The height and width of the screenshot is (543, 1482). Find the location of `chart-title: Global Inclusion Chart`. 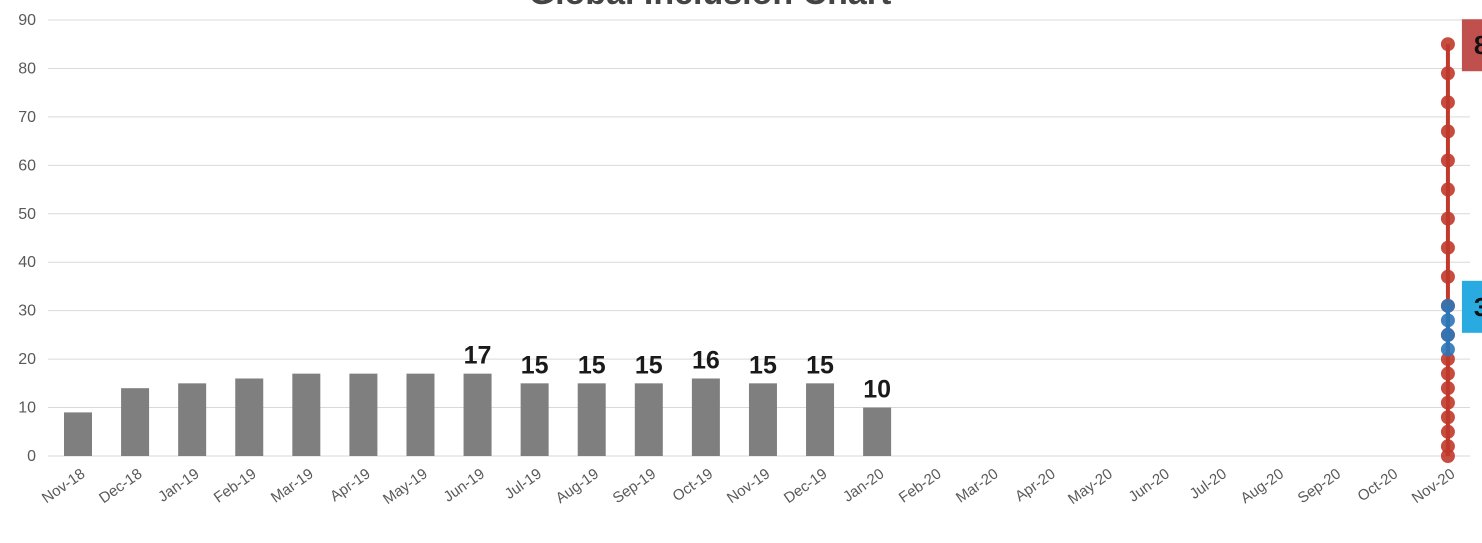

chart-title: Global Inclusion Chart is located at coordinates (710, 6).